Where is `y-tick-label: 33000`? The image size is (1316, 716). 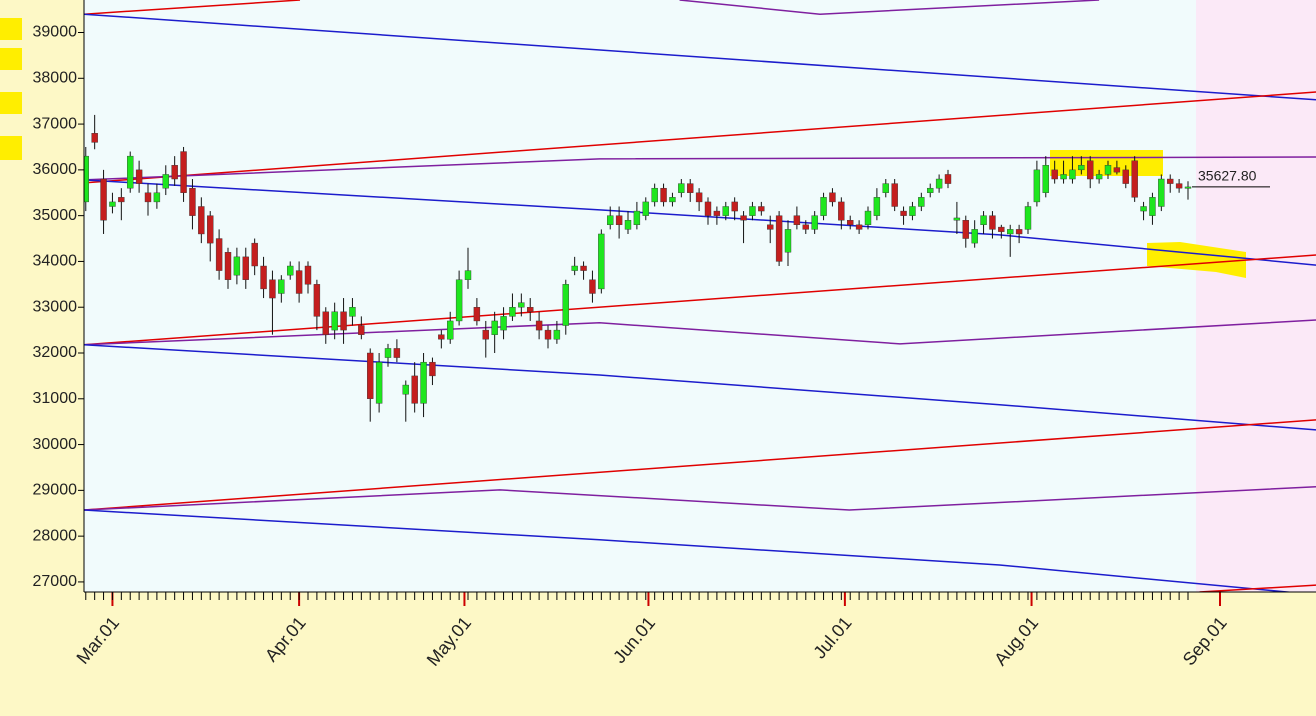
y-tick-label: 33000 is located at coordinates (55, 306).